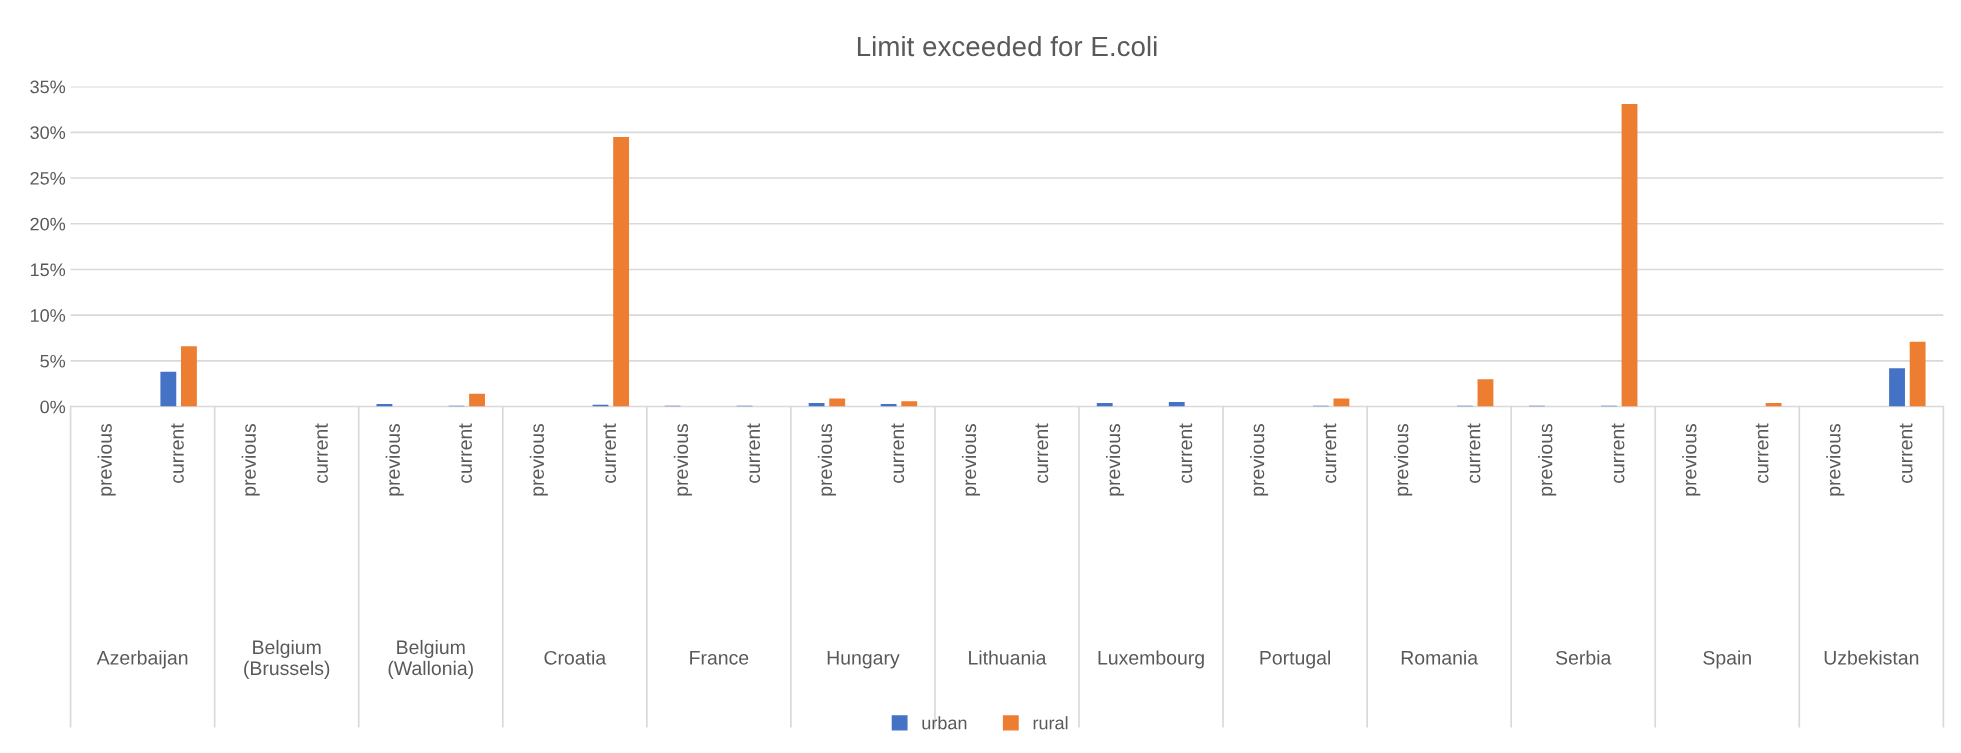 This screenshot has width=1961, height=753. I want to click on y-tick-label: 15%, so click(48, 270).